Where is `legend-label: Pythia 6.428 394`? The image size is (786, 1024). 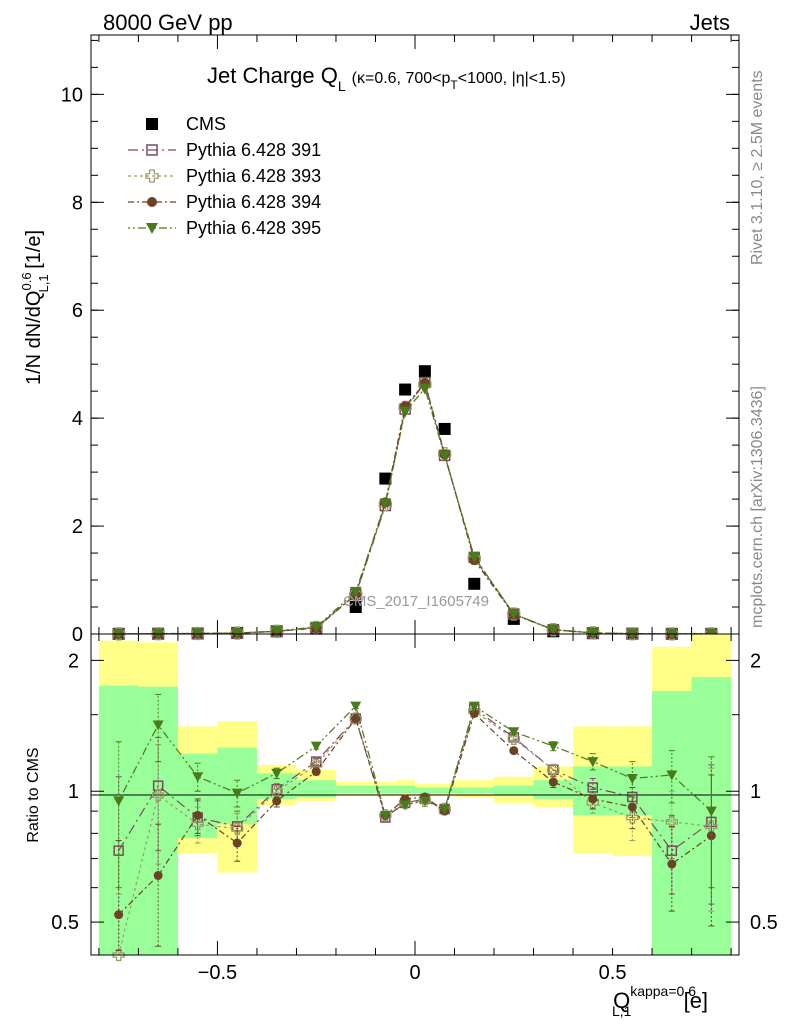 legend-label: Pythia 6.428 394 is located at coordinates (253, 202).